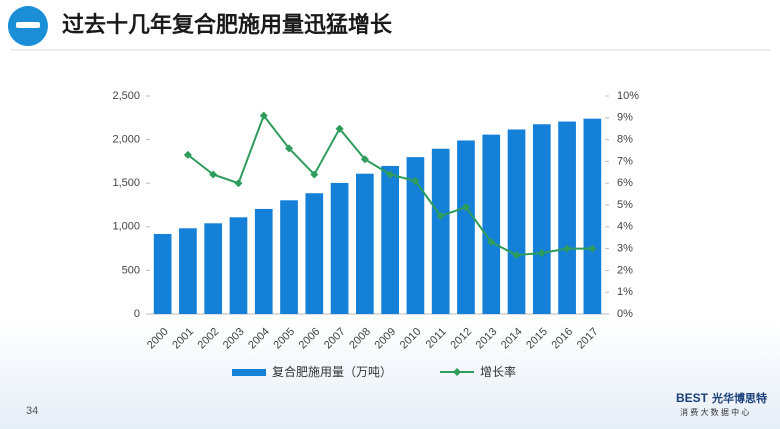  What do you see at coordinates (234, 339) in the screenshot?
I see `x-tick-label: 2003` at bounding box center [234, 339].